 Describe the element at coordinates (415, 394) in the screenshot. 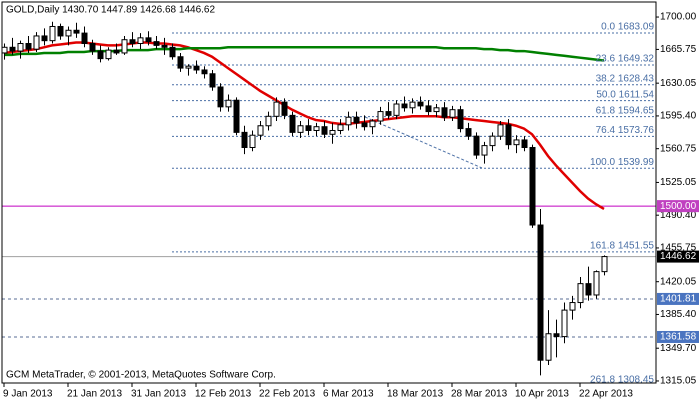

I see `x-tick-label: 18 Mar 2013` at that location.